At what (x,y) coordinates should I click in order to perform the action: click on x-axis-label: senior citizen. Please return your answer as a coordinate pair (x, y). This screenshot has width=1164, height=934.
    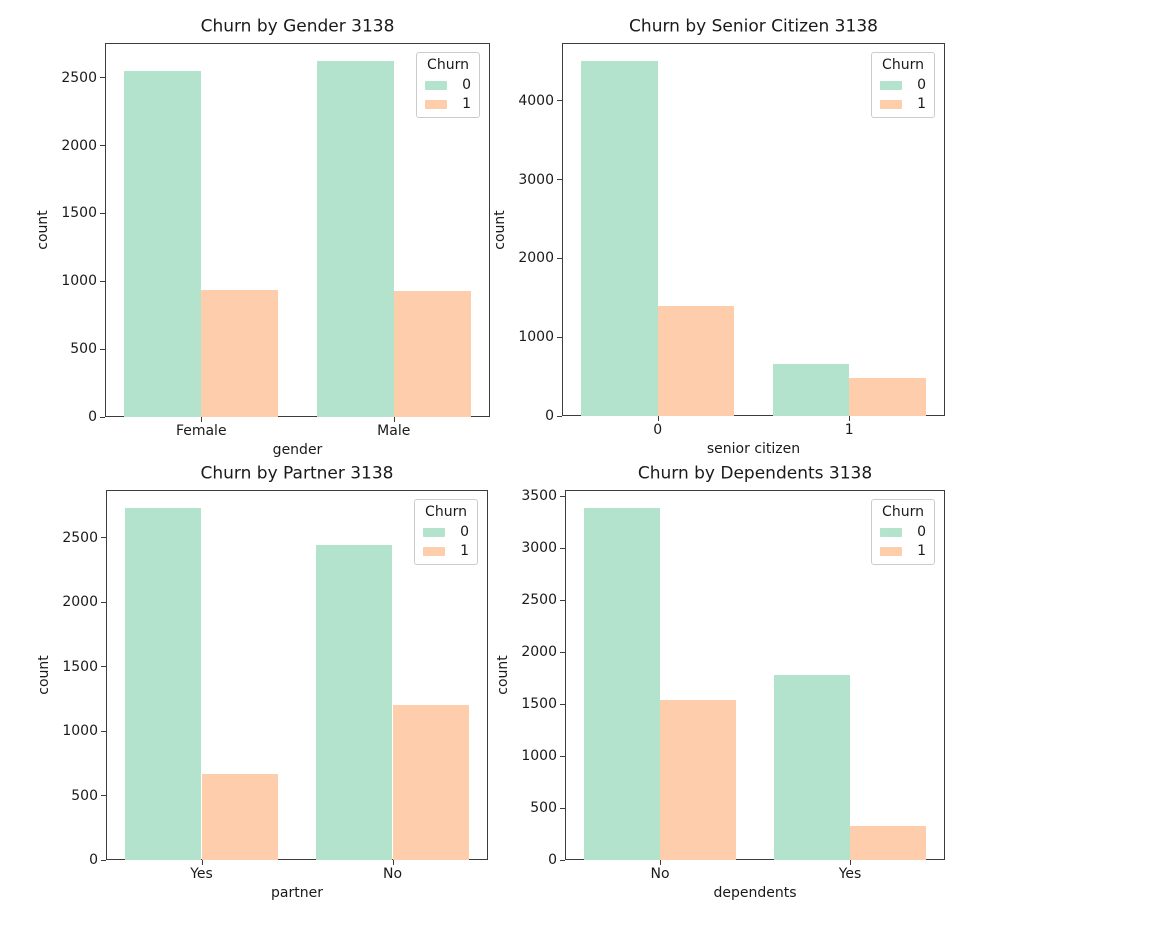
    Looking at the image, I should click on (753, 449).